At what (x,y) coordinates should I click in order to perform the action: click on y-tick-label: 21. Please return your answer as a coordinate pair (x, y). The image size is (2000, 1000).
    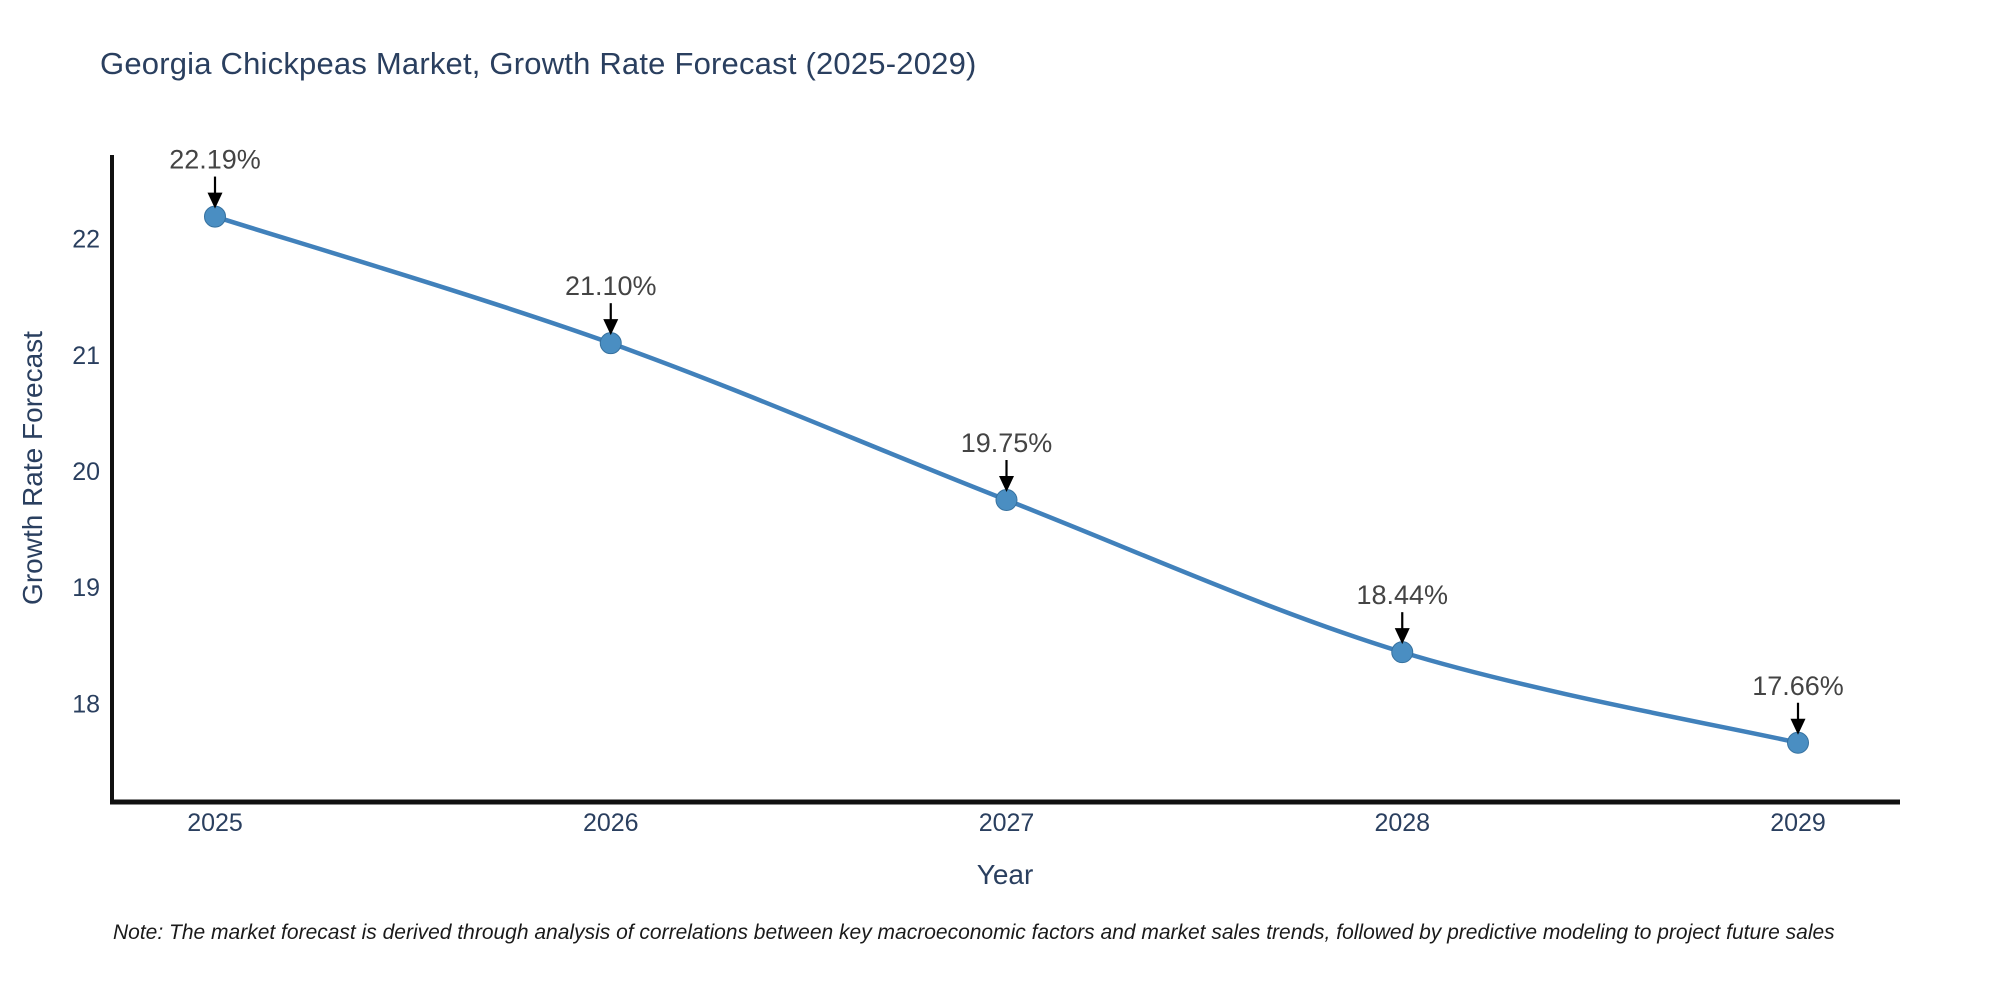
    Looking at the image, I should click on (86, 356).